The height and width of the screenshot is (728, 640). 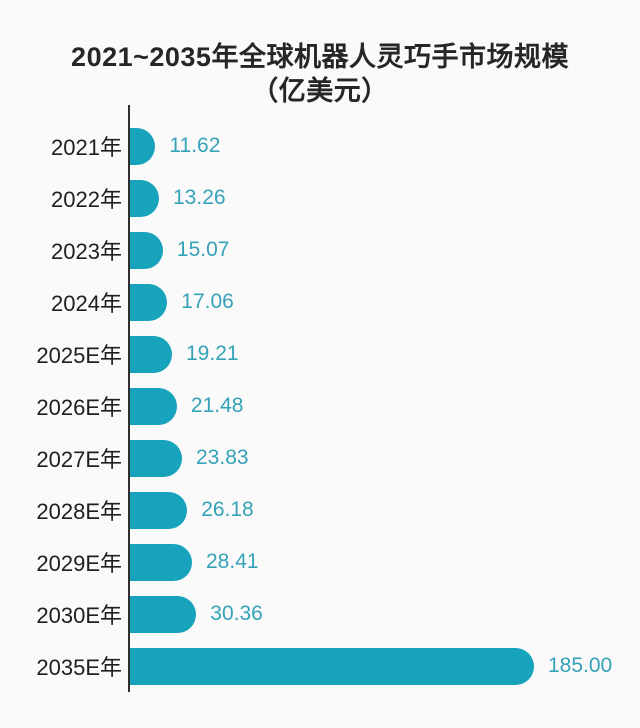 What do you see at coordinates (86, 199) in the screenshot?
I see `category-label: 2022年` at bounding box center [86, 199].